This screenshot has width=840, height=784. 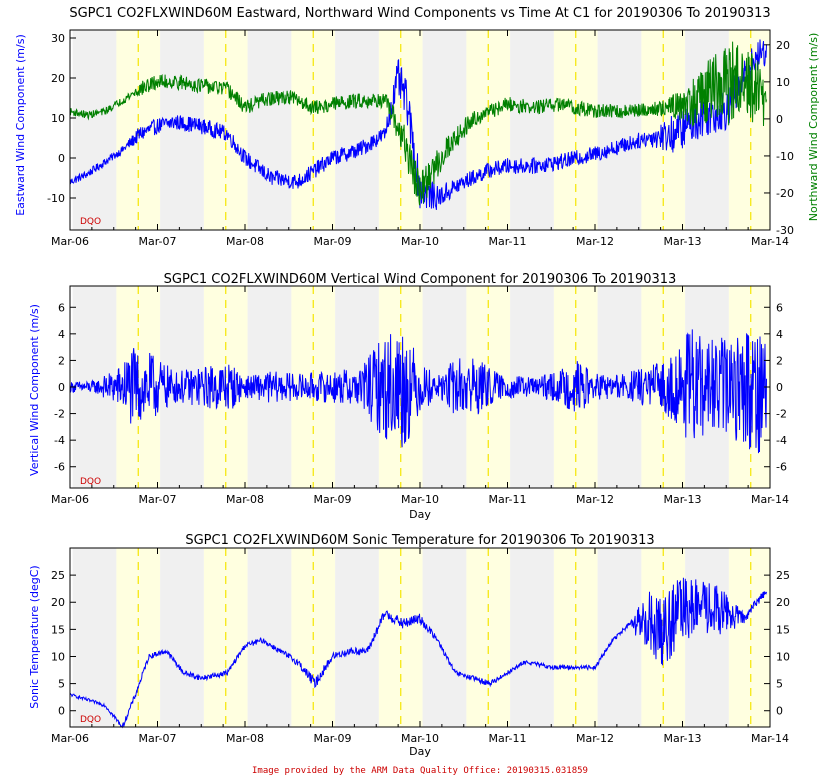 What do you see at coordinates (781, 467) in the screenshot?
I see `y-tick-label-mirror: -6` at bounding box center [781, 467].